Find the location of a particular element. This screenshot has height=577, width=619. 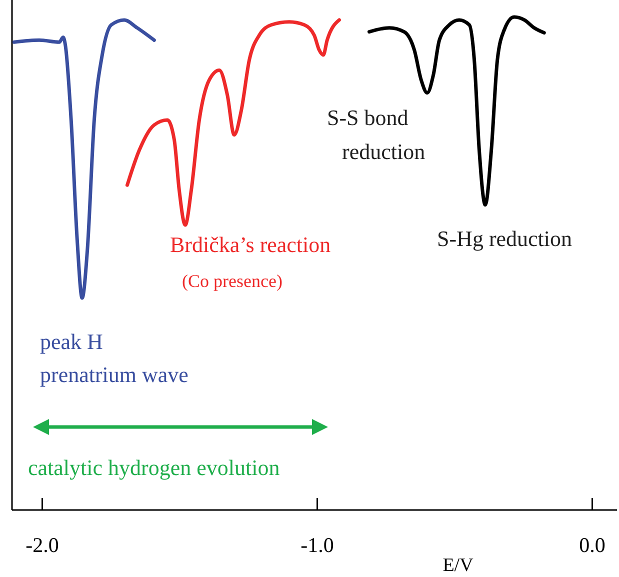

x-tick-label: -1.0 is located at coordinates (317, 545).